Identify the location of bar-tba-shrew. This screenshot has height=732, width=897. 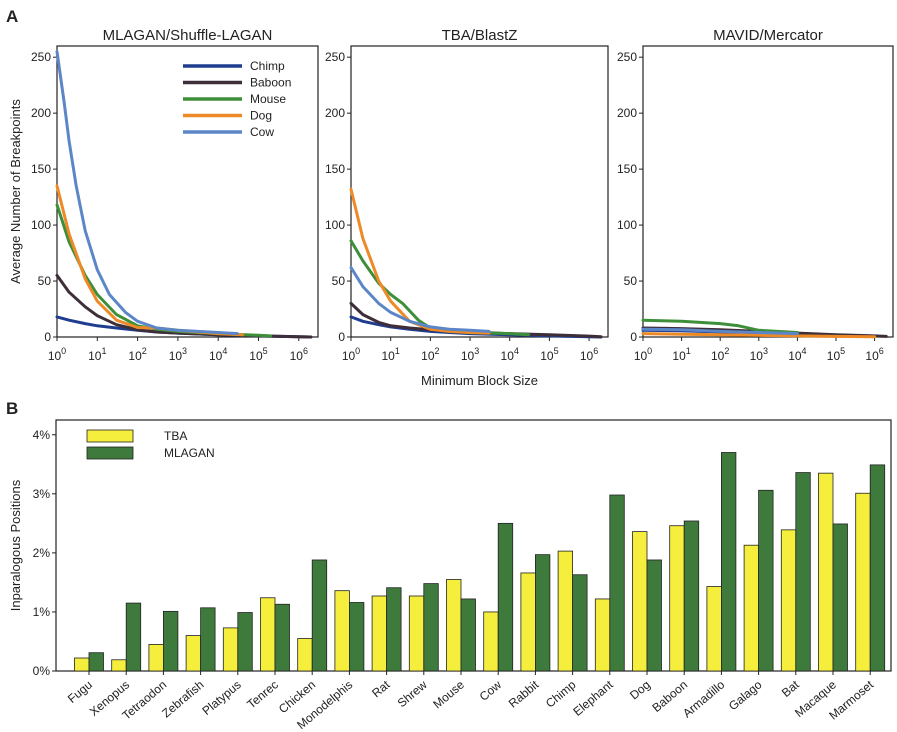
(416, 633).